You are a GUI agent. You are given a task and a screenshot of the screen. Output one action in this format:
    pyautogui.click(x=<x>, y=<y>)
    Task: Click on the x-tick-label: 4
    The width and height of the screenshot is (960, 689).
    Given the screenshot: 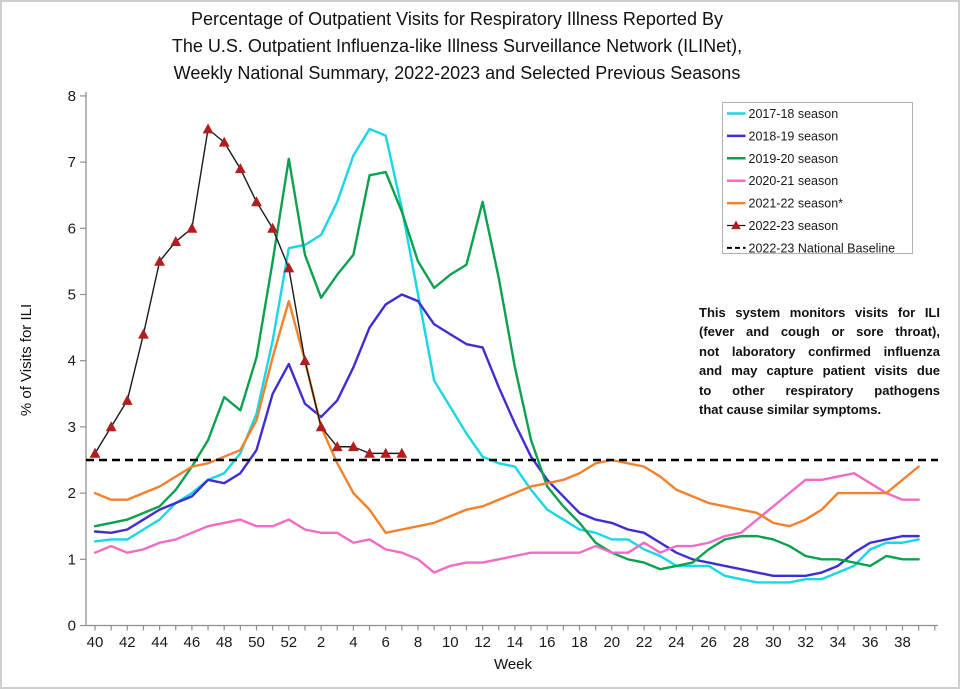 What is the action you would take?
    pyautogui.click(x=353, y=642)
    